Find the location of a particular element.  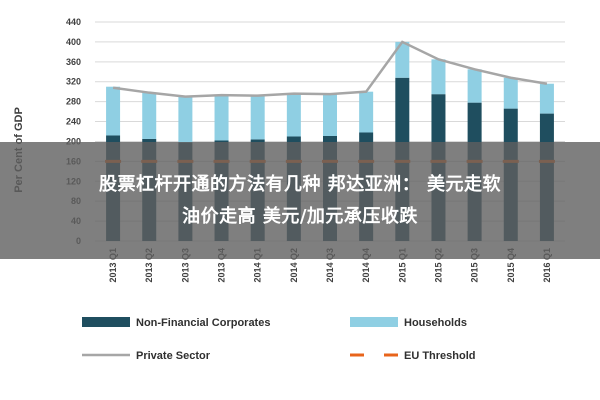

x-tick-label: 2014 Q3 is located at coordinates (330, 265).